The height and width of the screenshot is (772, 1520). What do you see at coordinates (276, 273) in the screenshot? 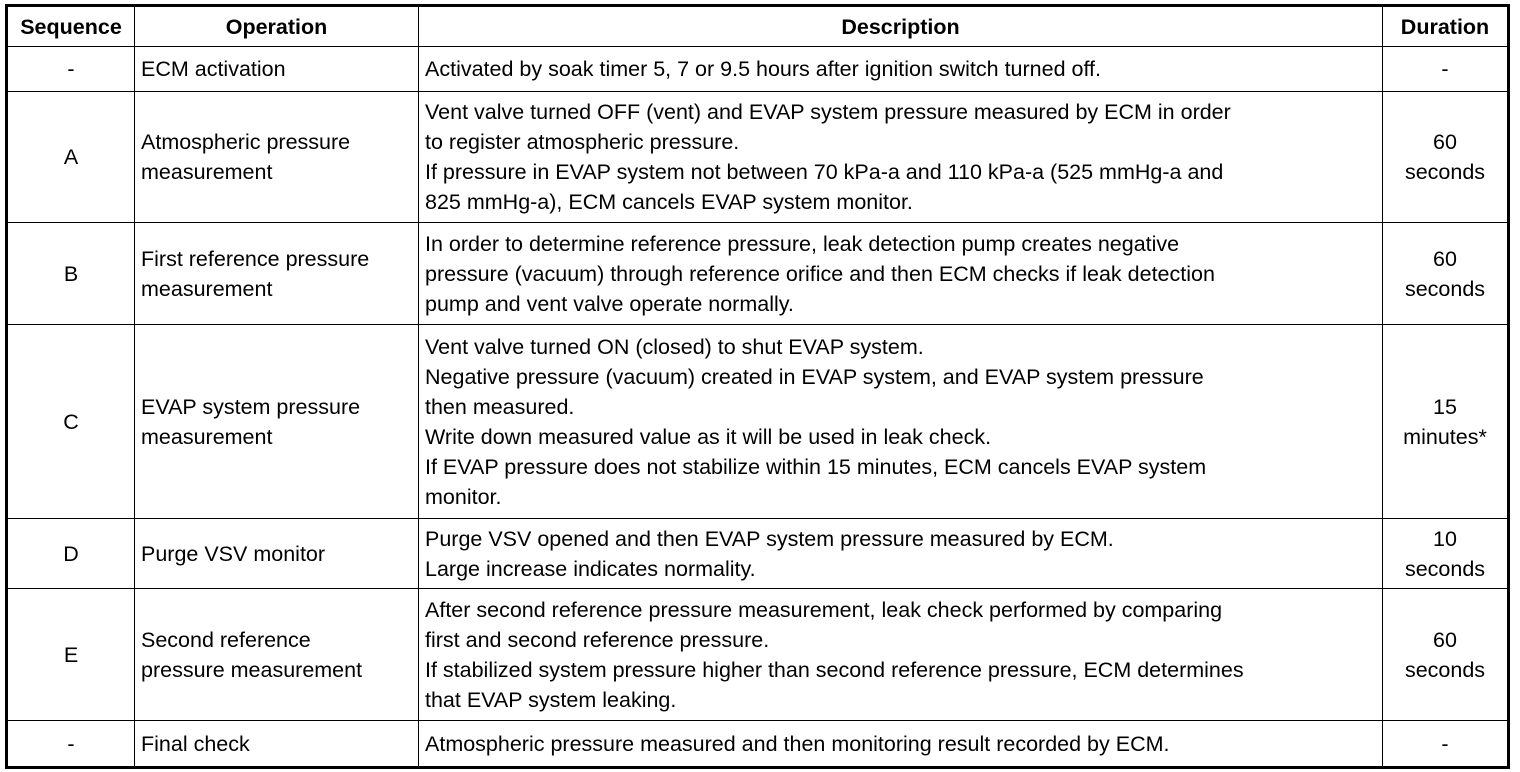
I see `operation-cell: First reference pressure measurement` at bounding box center [276, 273].